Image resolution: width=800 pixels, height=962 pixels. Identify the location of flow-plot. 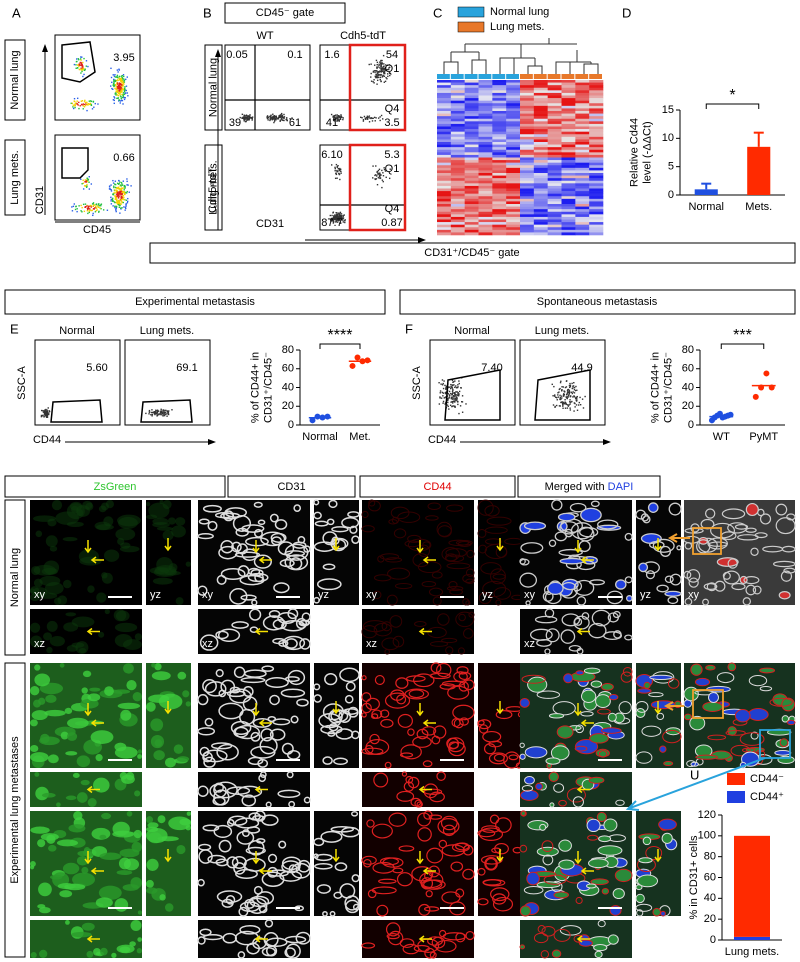
(472, 382).